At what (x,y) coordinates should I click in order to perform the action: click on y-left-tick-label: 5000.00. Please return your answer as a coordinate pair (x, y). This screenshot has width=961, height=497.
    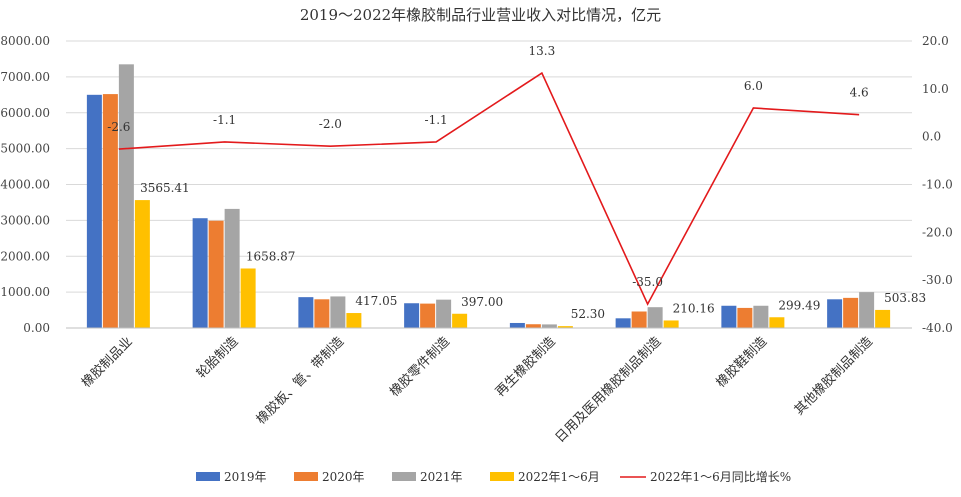
    Looking at the image, I should click on (25, 149).